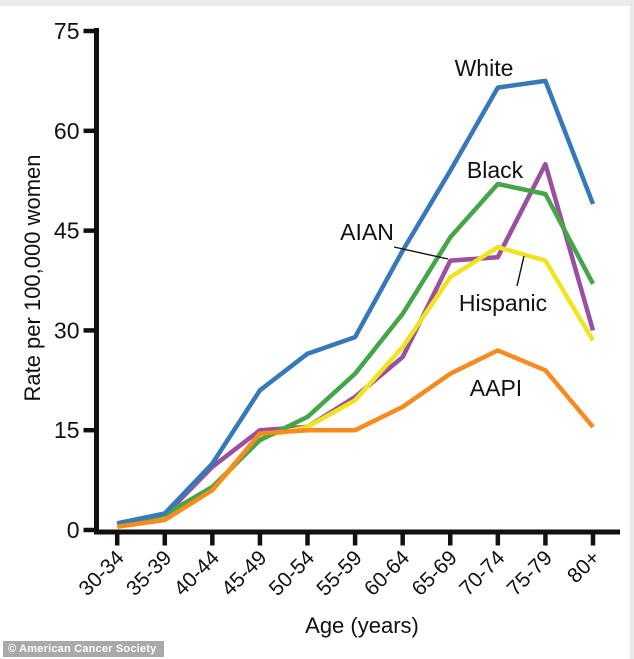 This screenshot has height=659, width=634. Describe the element at coordinates (530, 573) in the screenshot. I see `x-tick-label: 75-79` at that location.